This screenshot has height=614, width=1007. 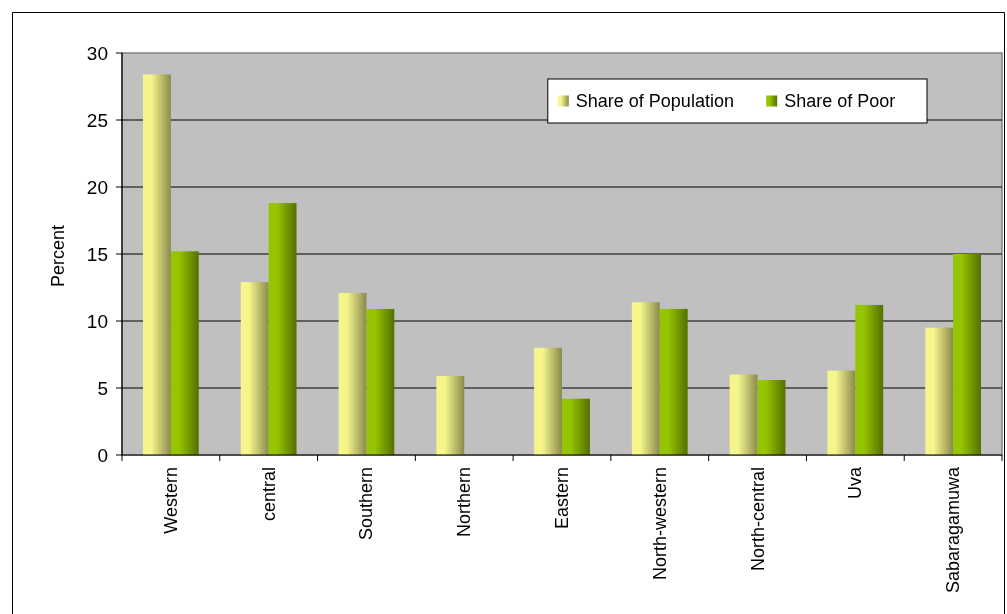 I want to click on x-tick-label: Northern, so click(x=464, y=502).